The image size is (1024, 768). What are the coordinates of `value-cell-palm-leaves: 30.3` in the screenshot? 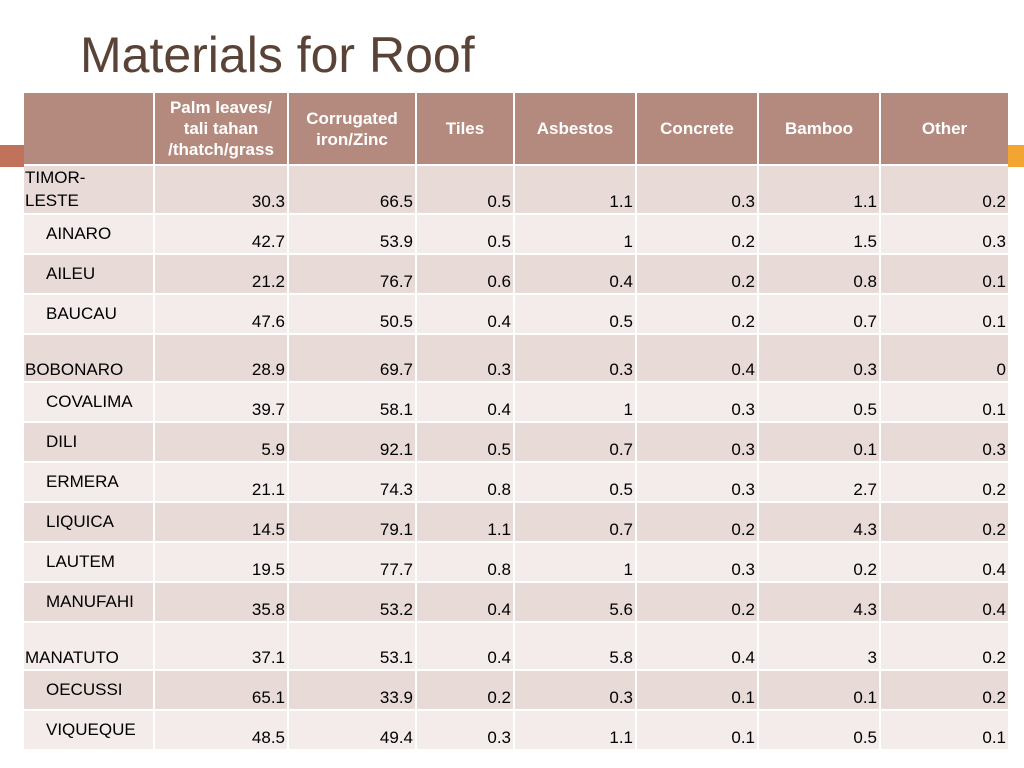 It's located at (220, 190).